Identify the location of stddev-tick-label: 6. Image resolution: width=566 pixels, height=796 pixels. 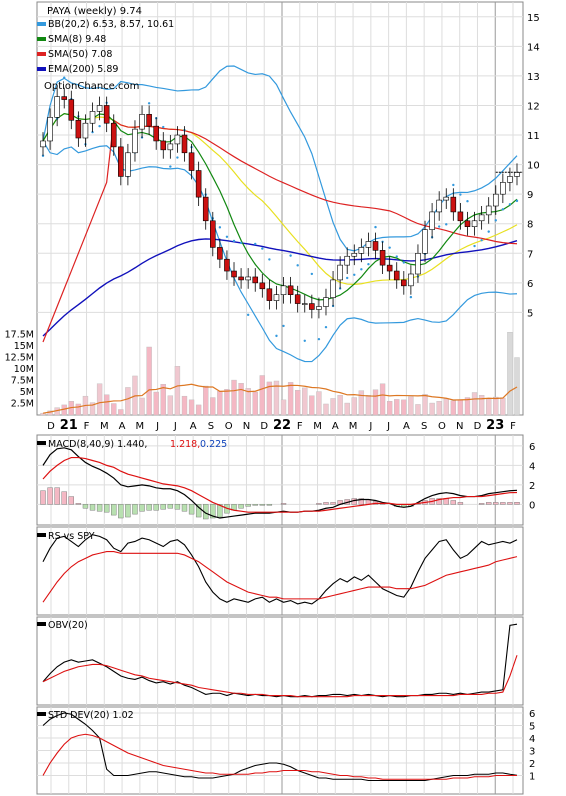
(532, 714).